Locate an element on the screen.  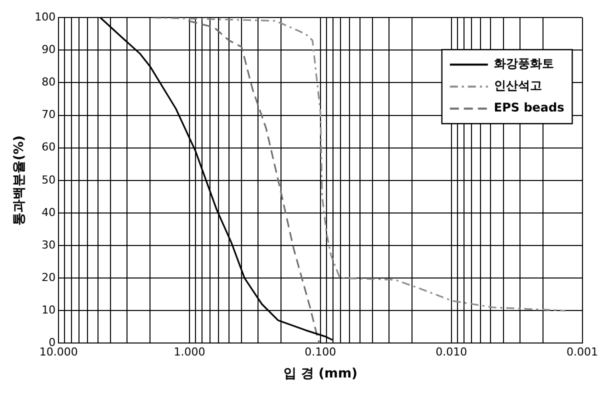
y-tick-label: 100 is located at coordinates (45, 17).